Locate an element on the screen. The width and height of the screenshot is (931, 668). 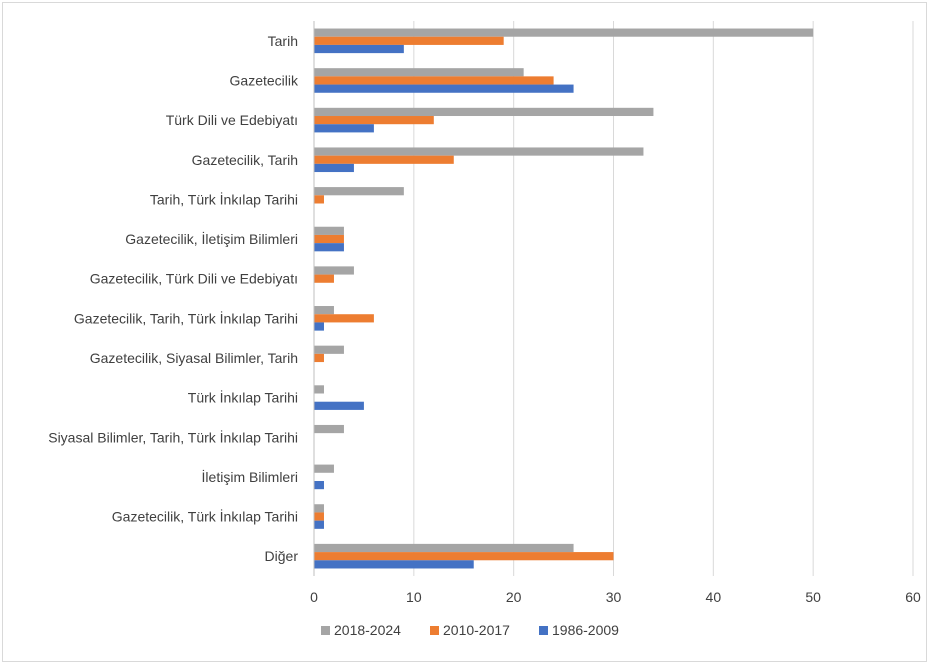
category-label: Türk Dili ve Edebiyatı is located at coordinates (232, 120).